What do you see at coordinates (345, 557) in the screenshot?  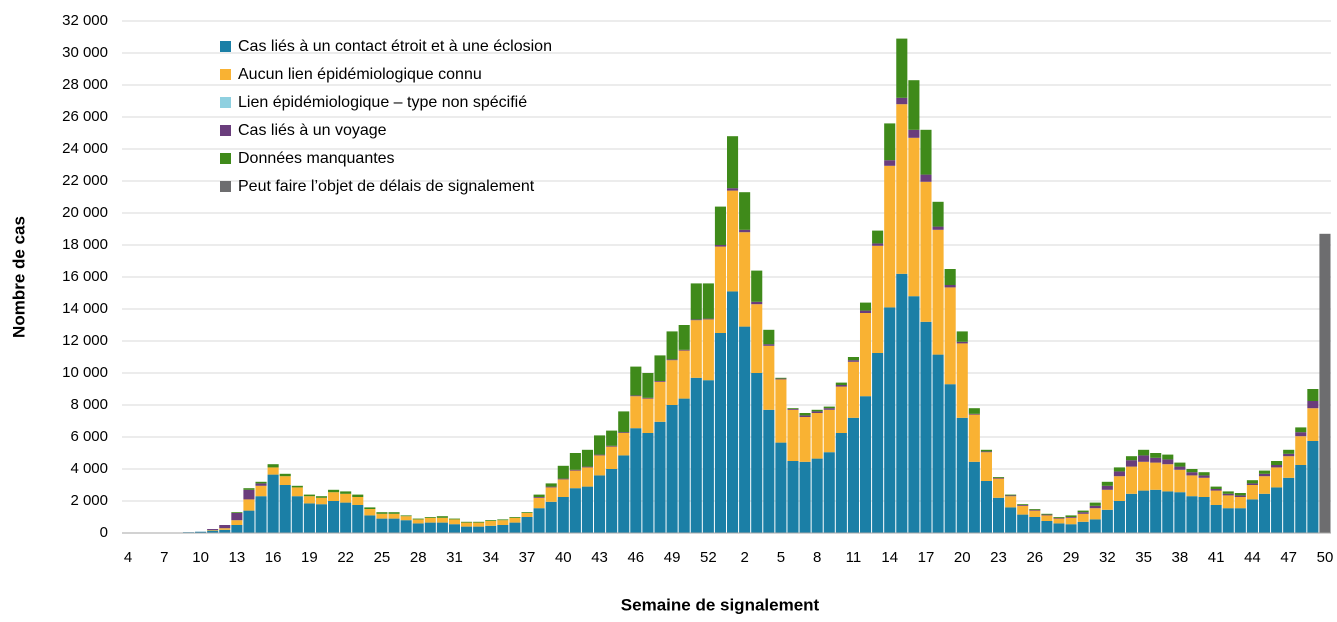 I see `x-tick-label: 22` at bounding box center [345, 557].